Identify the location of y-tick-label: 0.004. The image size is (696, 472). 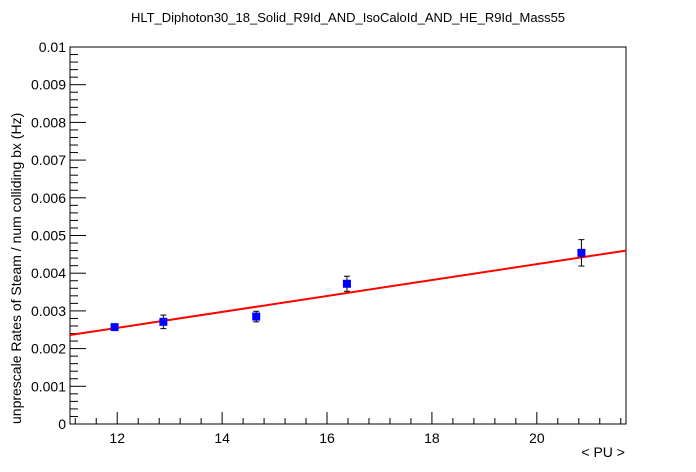
(48, 273).